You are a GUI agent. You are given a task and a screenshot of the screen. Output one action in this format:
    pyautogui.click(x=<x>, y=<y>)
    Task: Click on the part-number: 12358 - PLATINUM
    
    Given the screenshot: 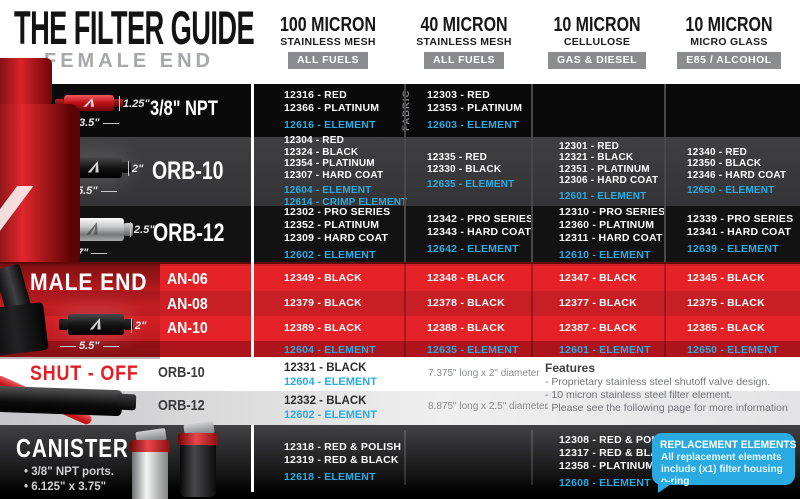 What is the action you would take?
    pyautogui.click(x=607, y=466)
    